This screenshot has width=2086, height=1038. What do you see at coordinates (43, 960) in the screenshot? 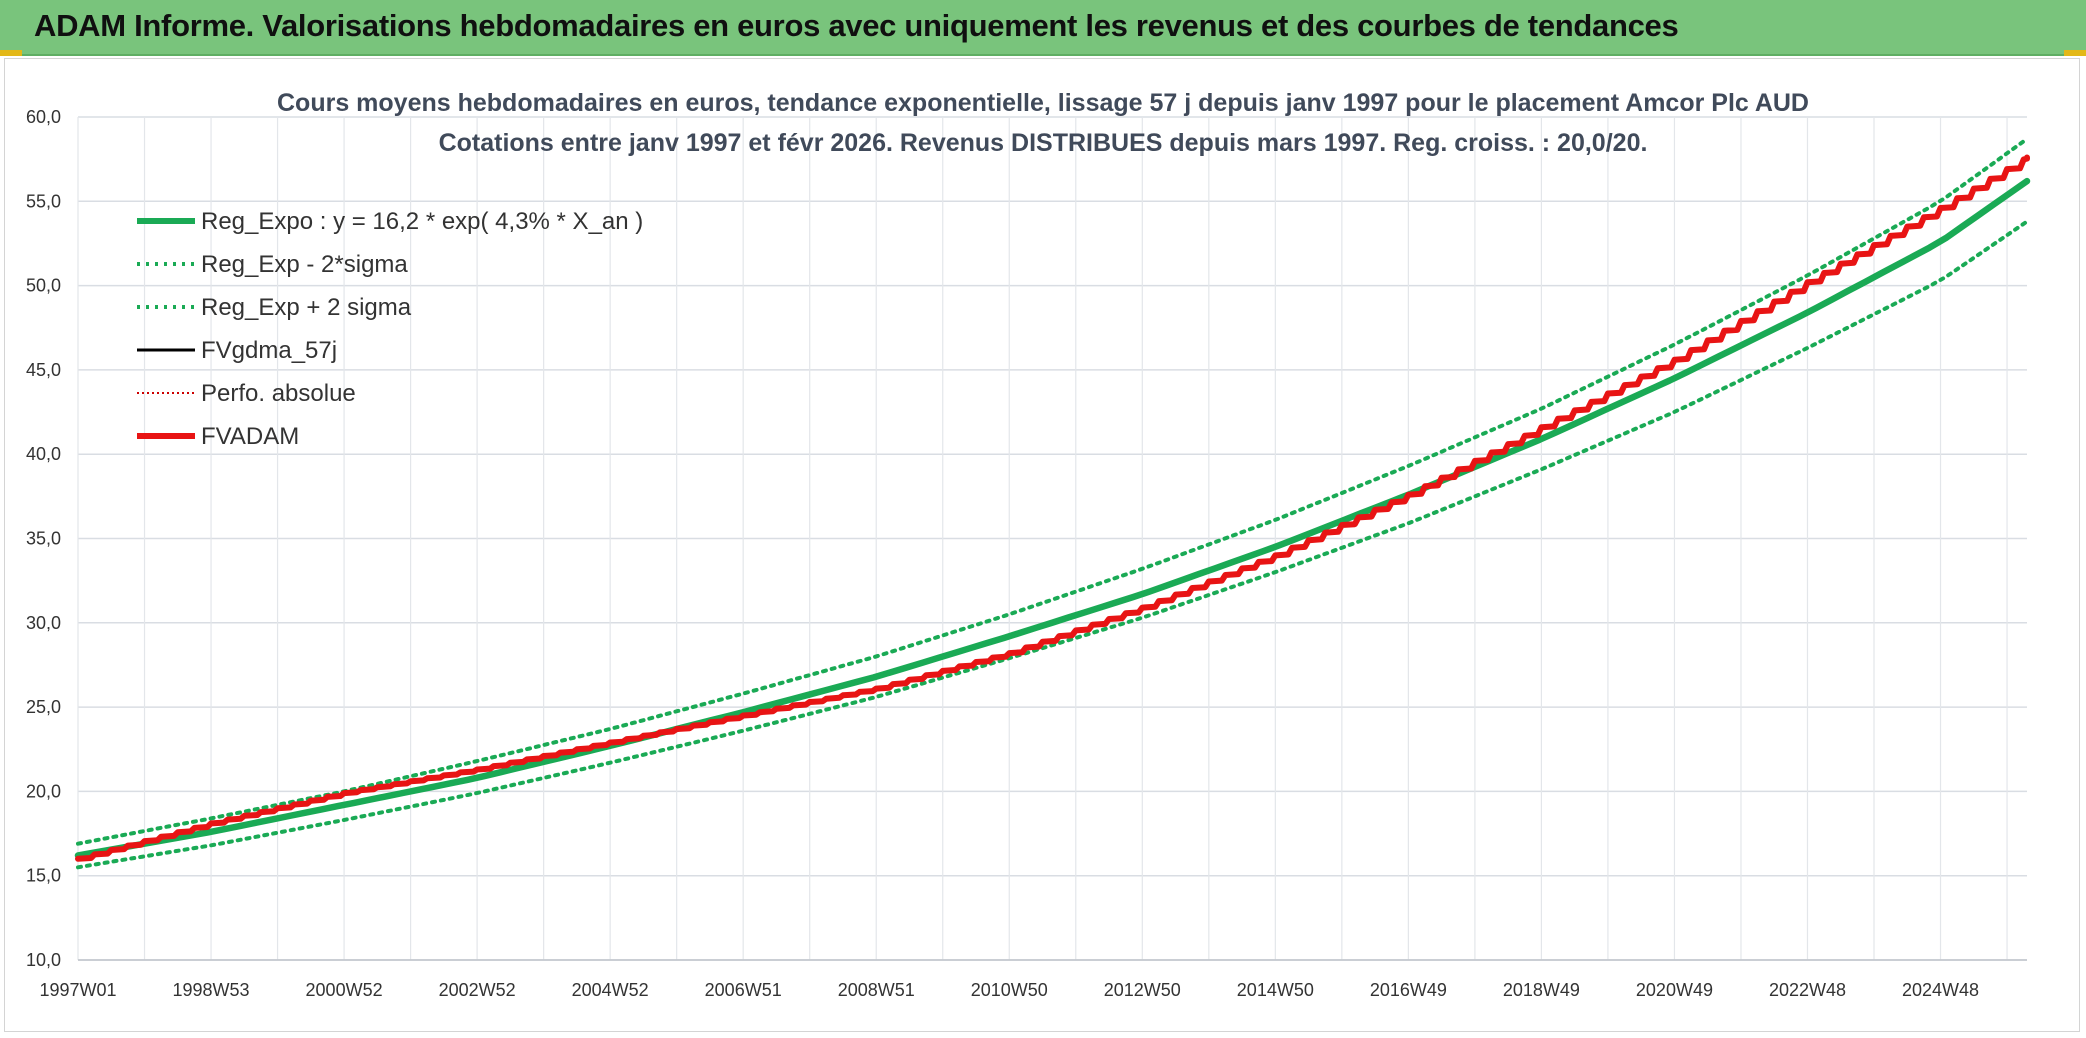
I see `y-tick-label: 10,0` at bounding box center [43, 960].